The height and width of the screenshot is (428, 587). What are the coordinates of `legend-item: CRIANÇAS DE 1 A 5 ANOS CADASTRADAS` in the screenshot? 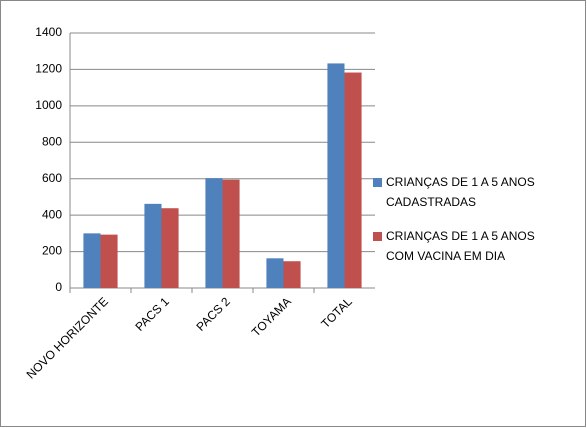 It's located at (473, 192).